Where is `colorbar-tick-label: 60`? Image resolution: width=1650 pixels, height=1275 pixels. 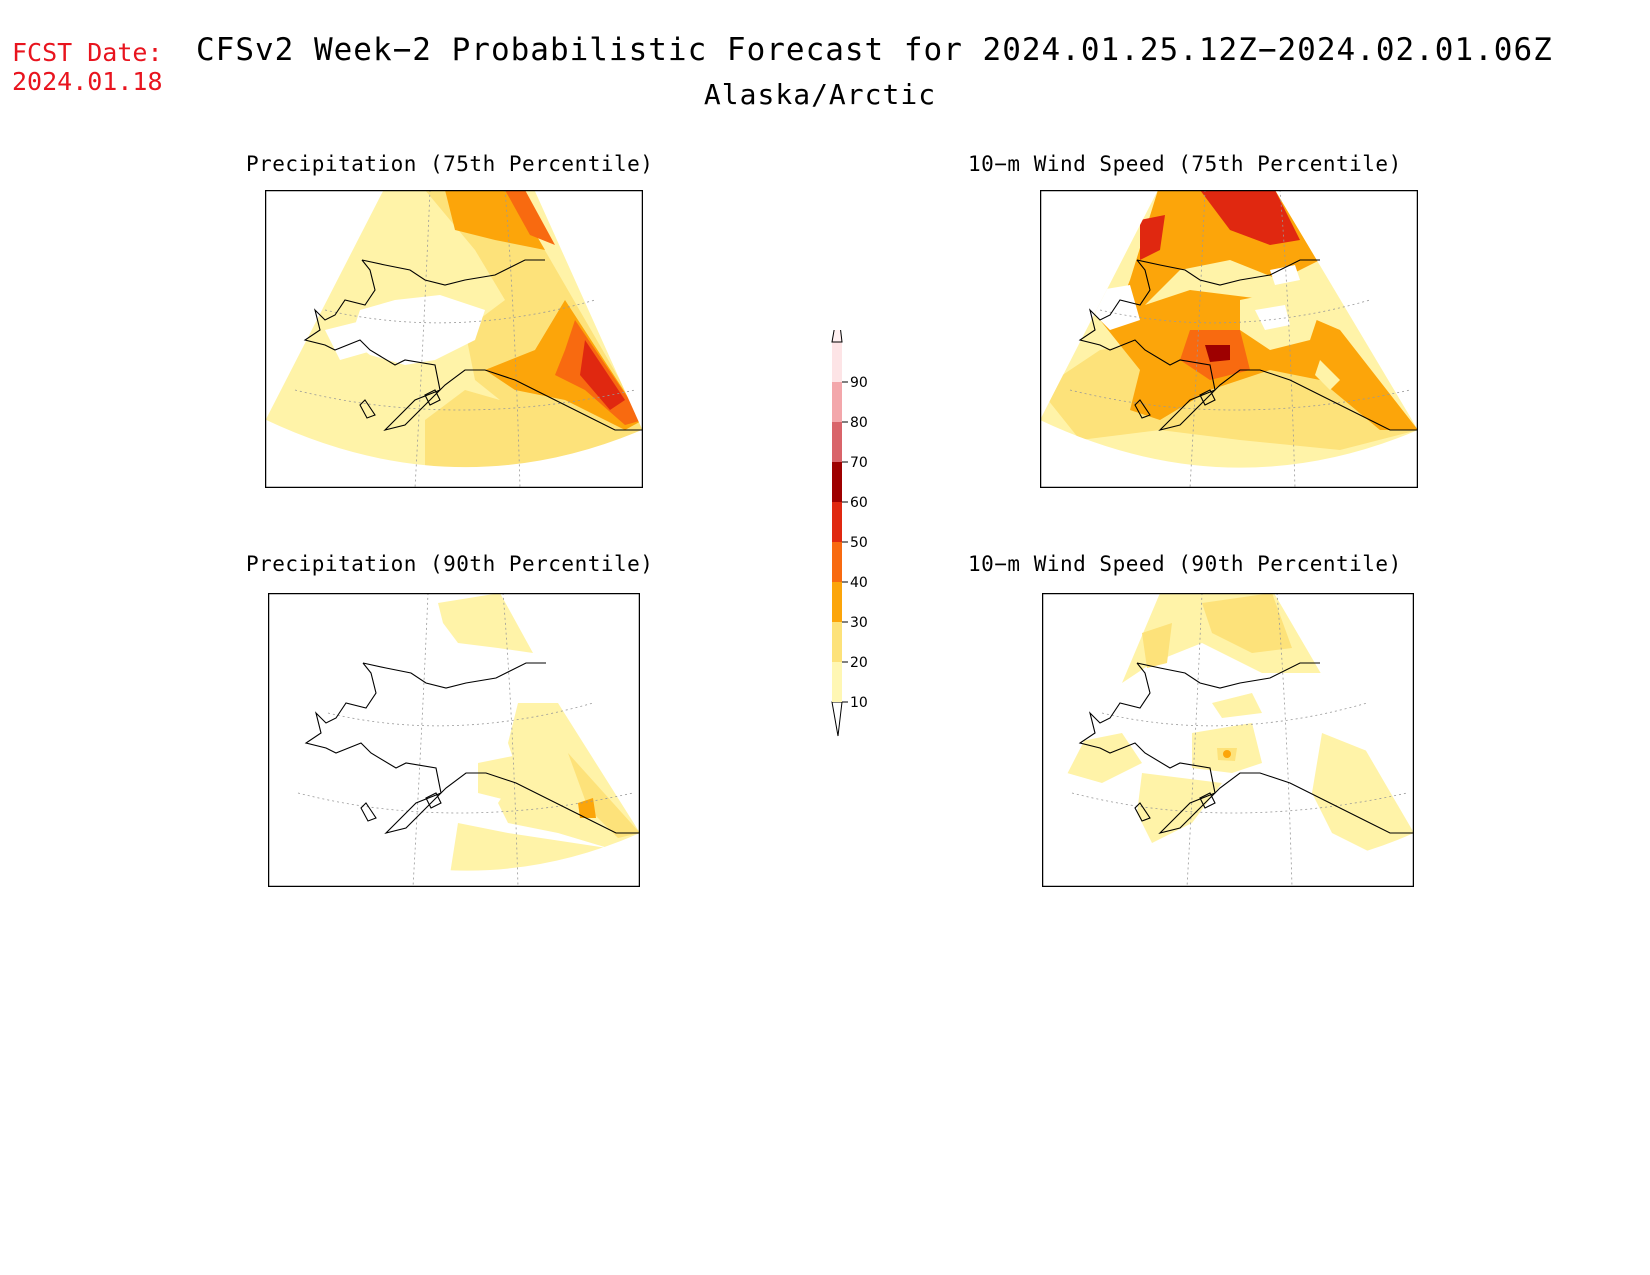 colorbar-tick-label: 60 is located at coordinates (859, 503).